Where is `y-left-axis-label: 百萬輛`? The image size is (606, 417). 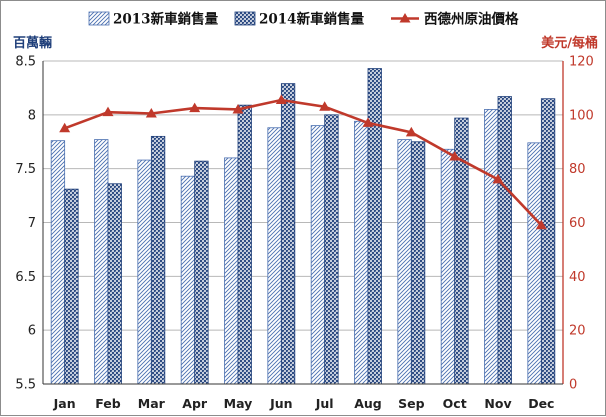
y-left-axis-label: 百萬輛 is located at coordinates (32, 43).